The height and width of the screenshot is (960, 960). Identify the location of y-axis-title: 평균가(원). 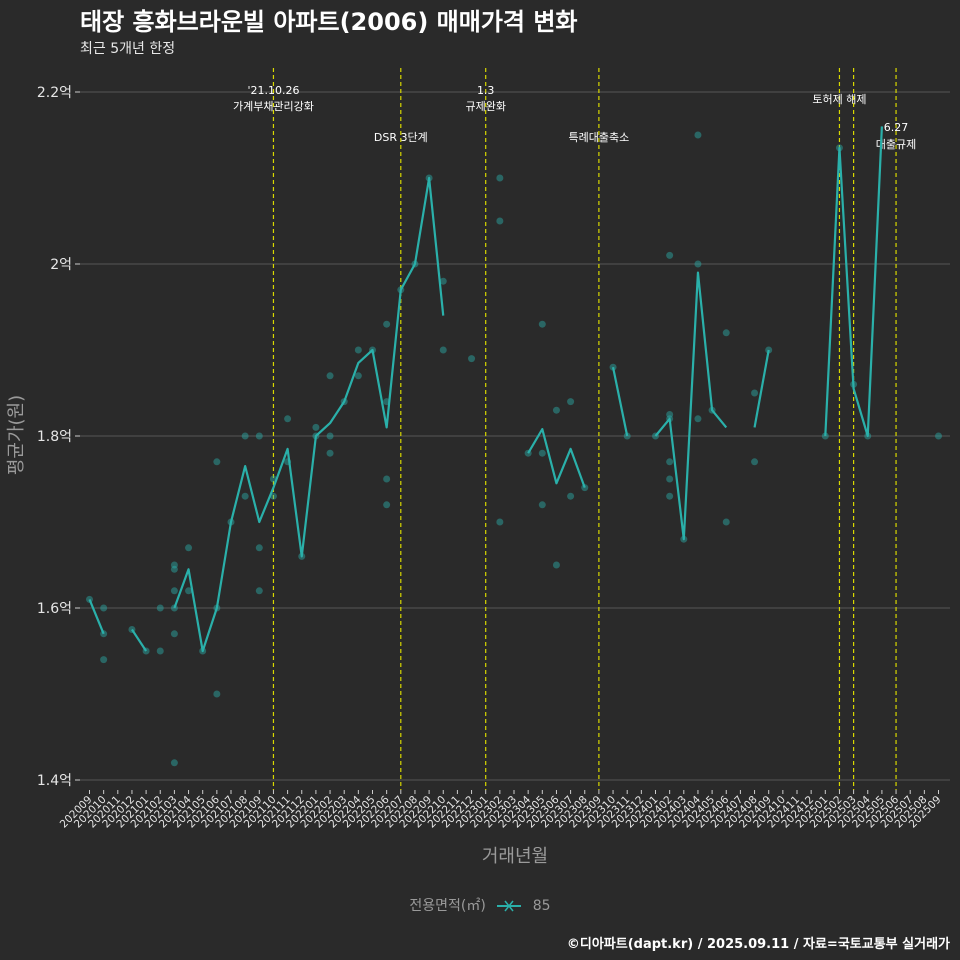
(16, 435).